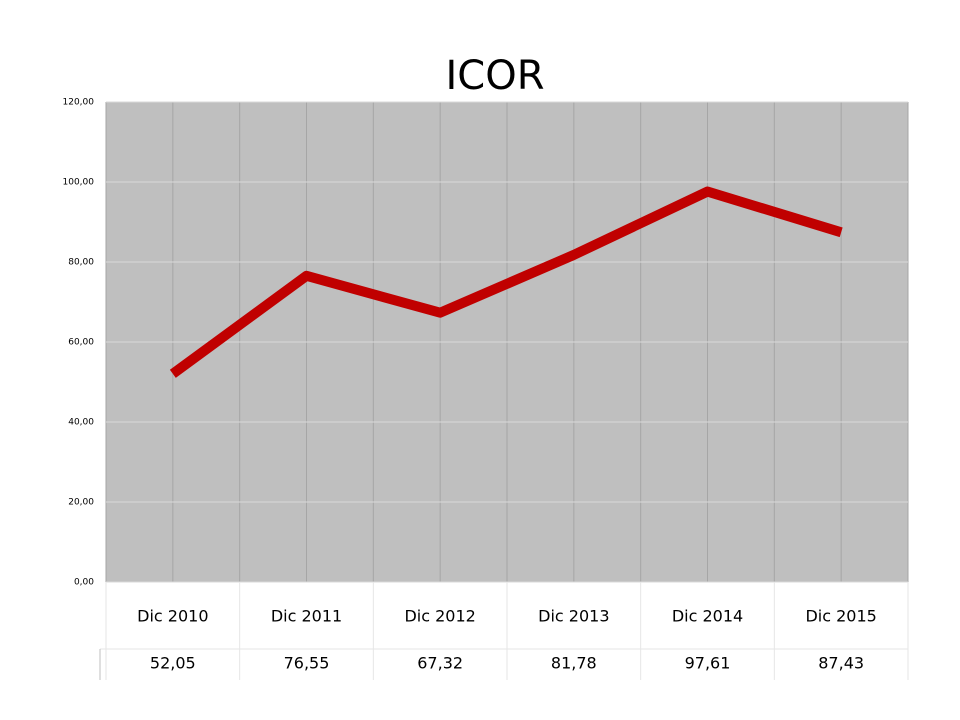  I want to click on value-label: 81,78, so click(574, 663).